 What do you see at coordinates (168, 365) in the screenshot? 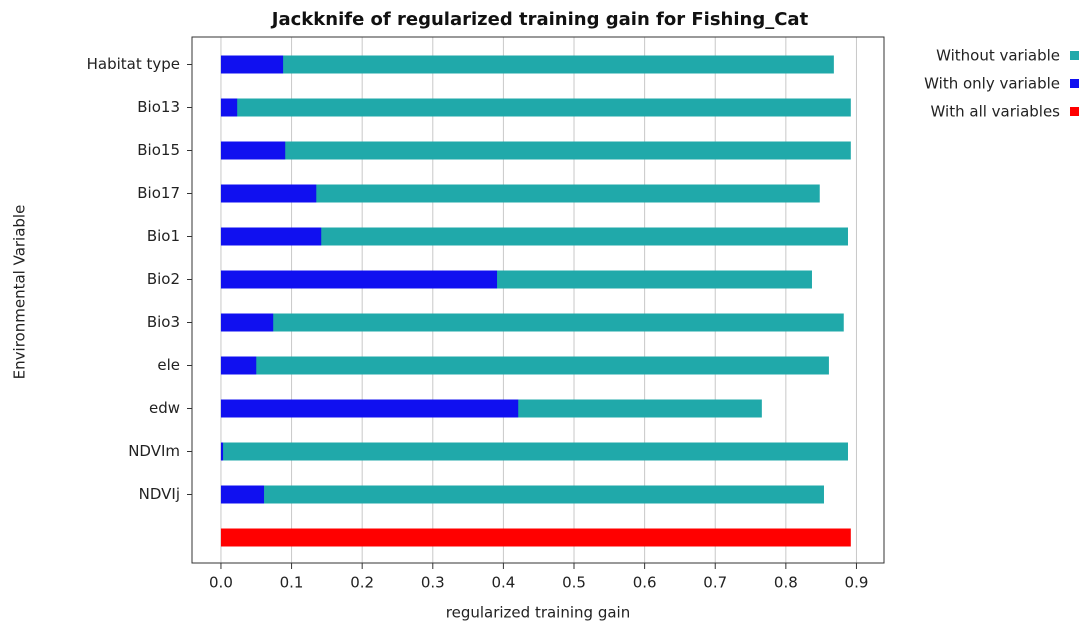
I see `y-tick-label: ele` at bounding box center [168, 365].